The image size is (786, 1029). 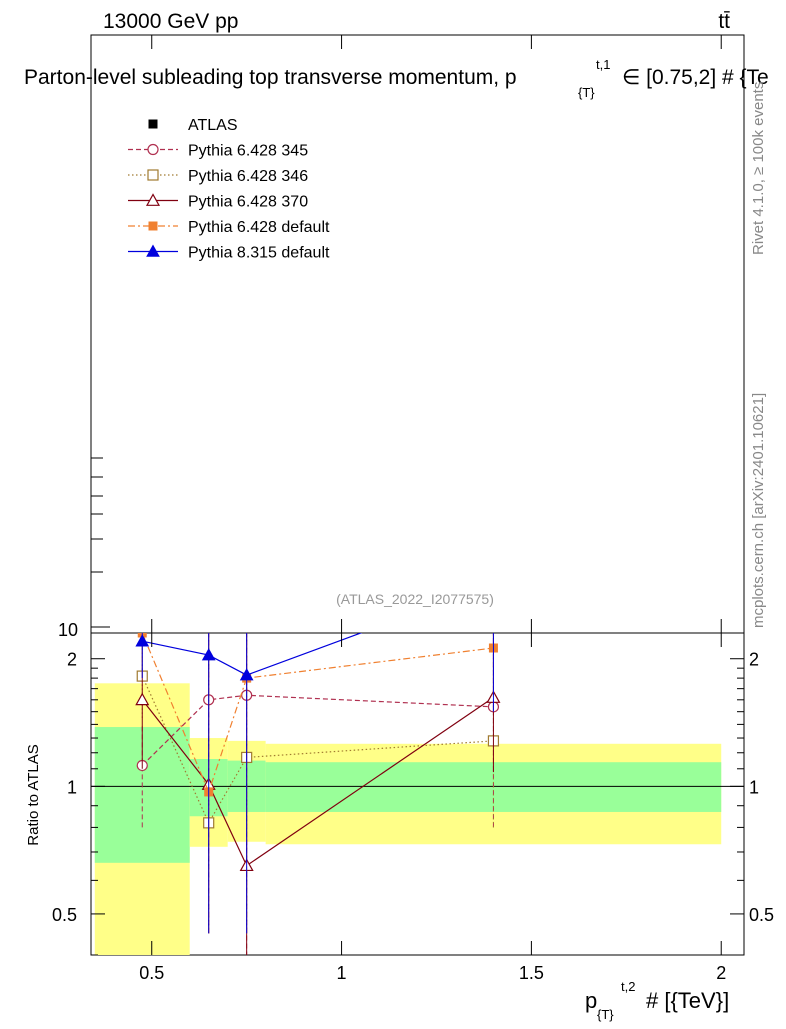 I want to click on x-tick-label-2: 2, so click(x=721, y=973).